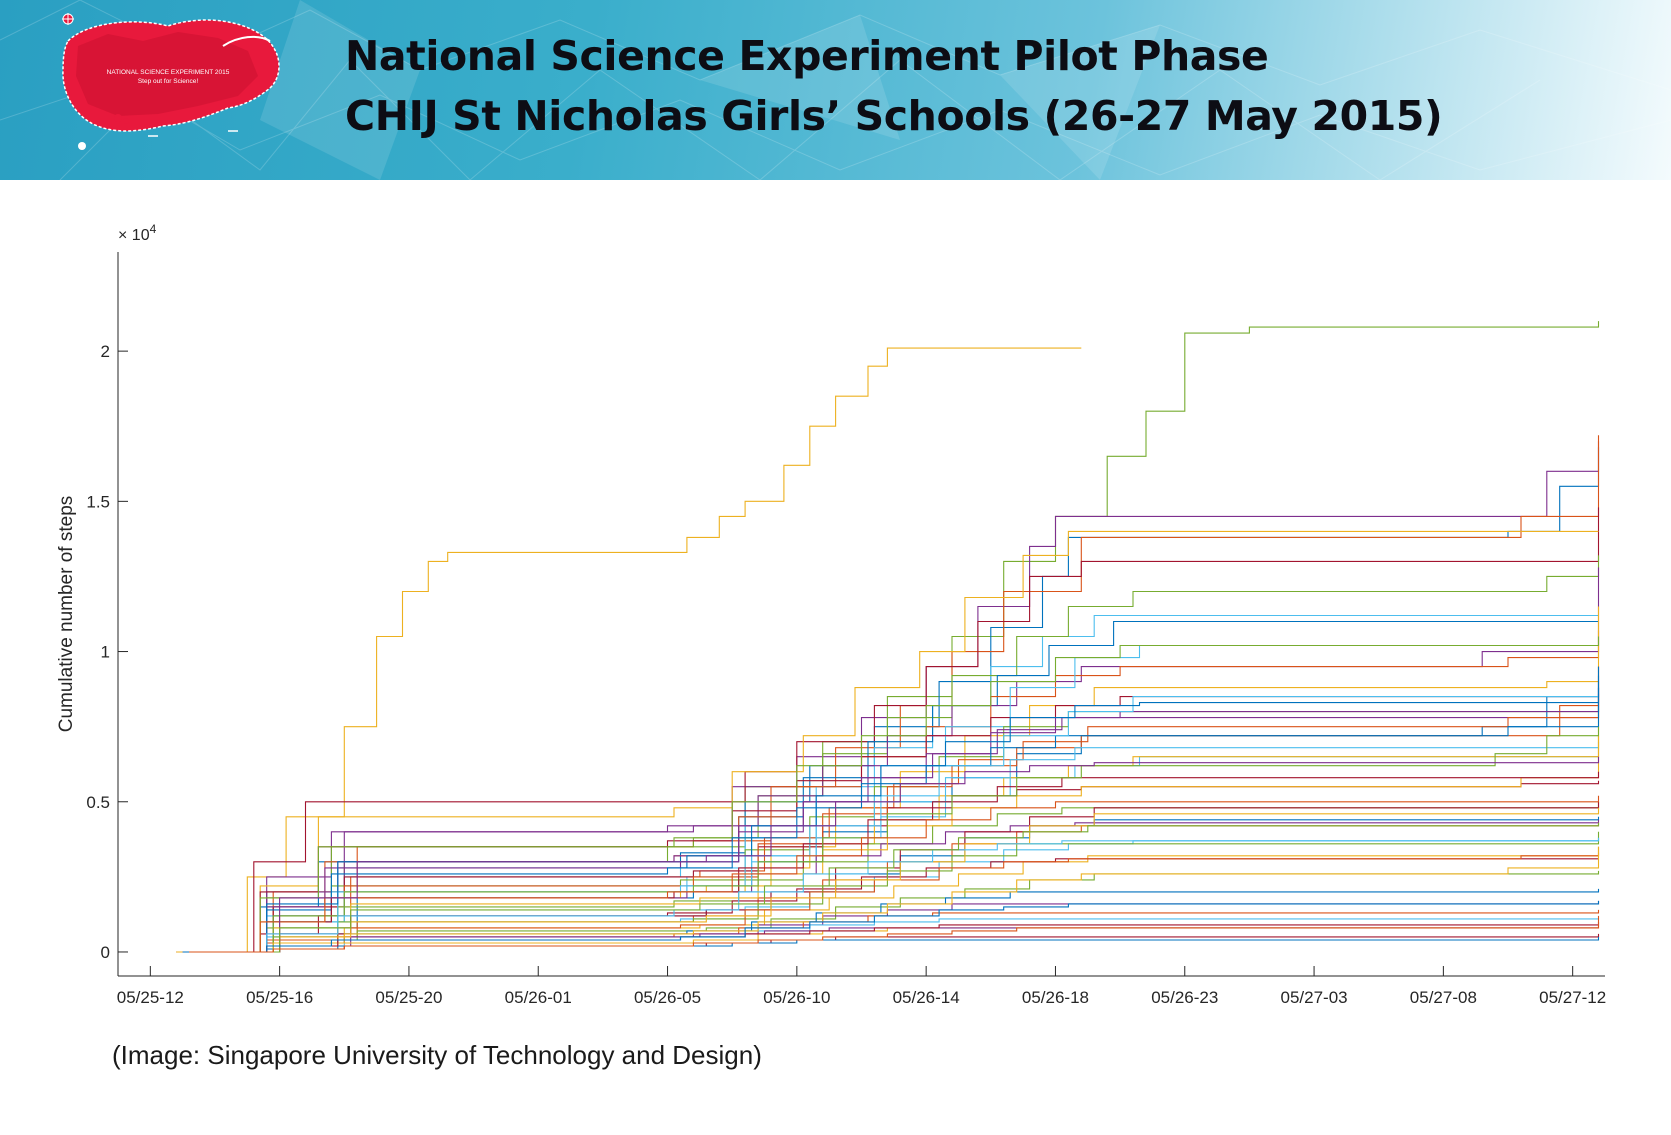  I want to click on y-tick-label: 1, so click(105, 652).